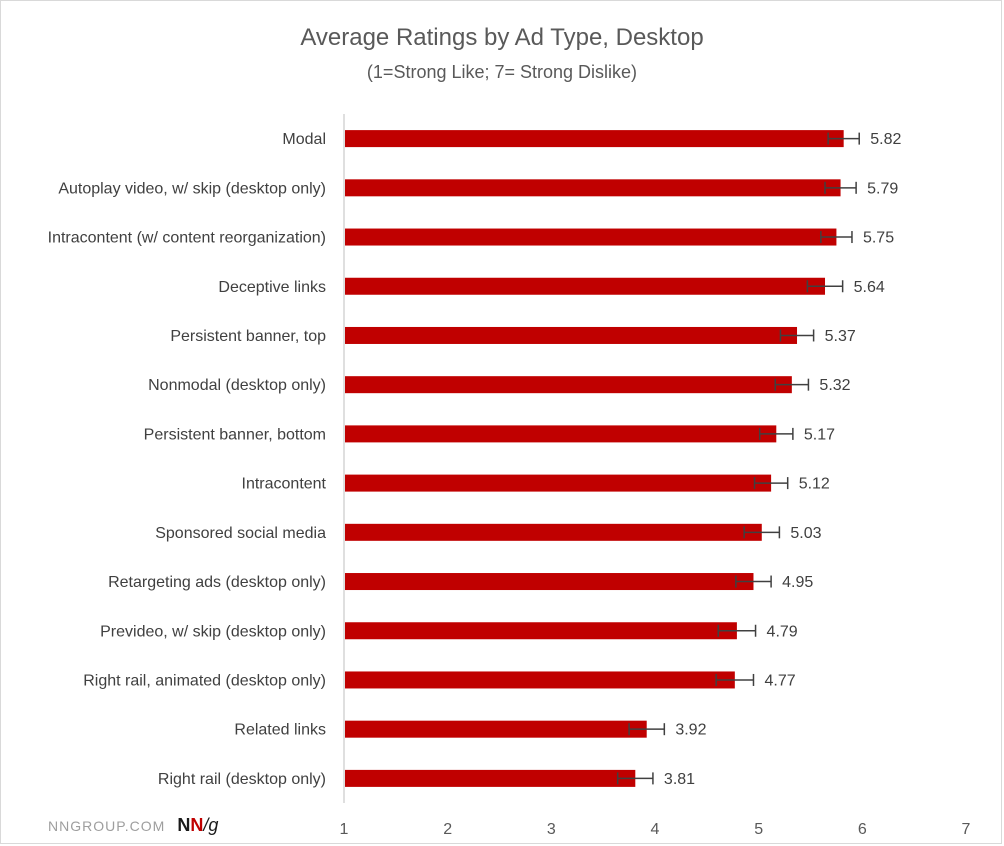 The height and width of the screenshot is (846, 1004). I want to click on data-label: 4.79, so click(782, 631).